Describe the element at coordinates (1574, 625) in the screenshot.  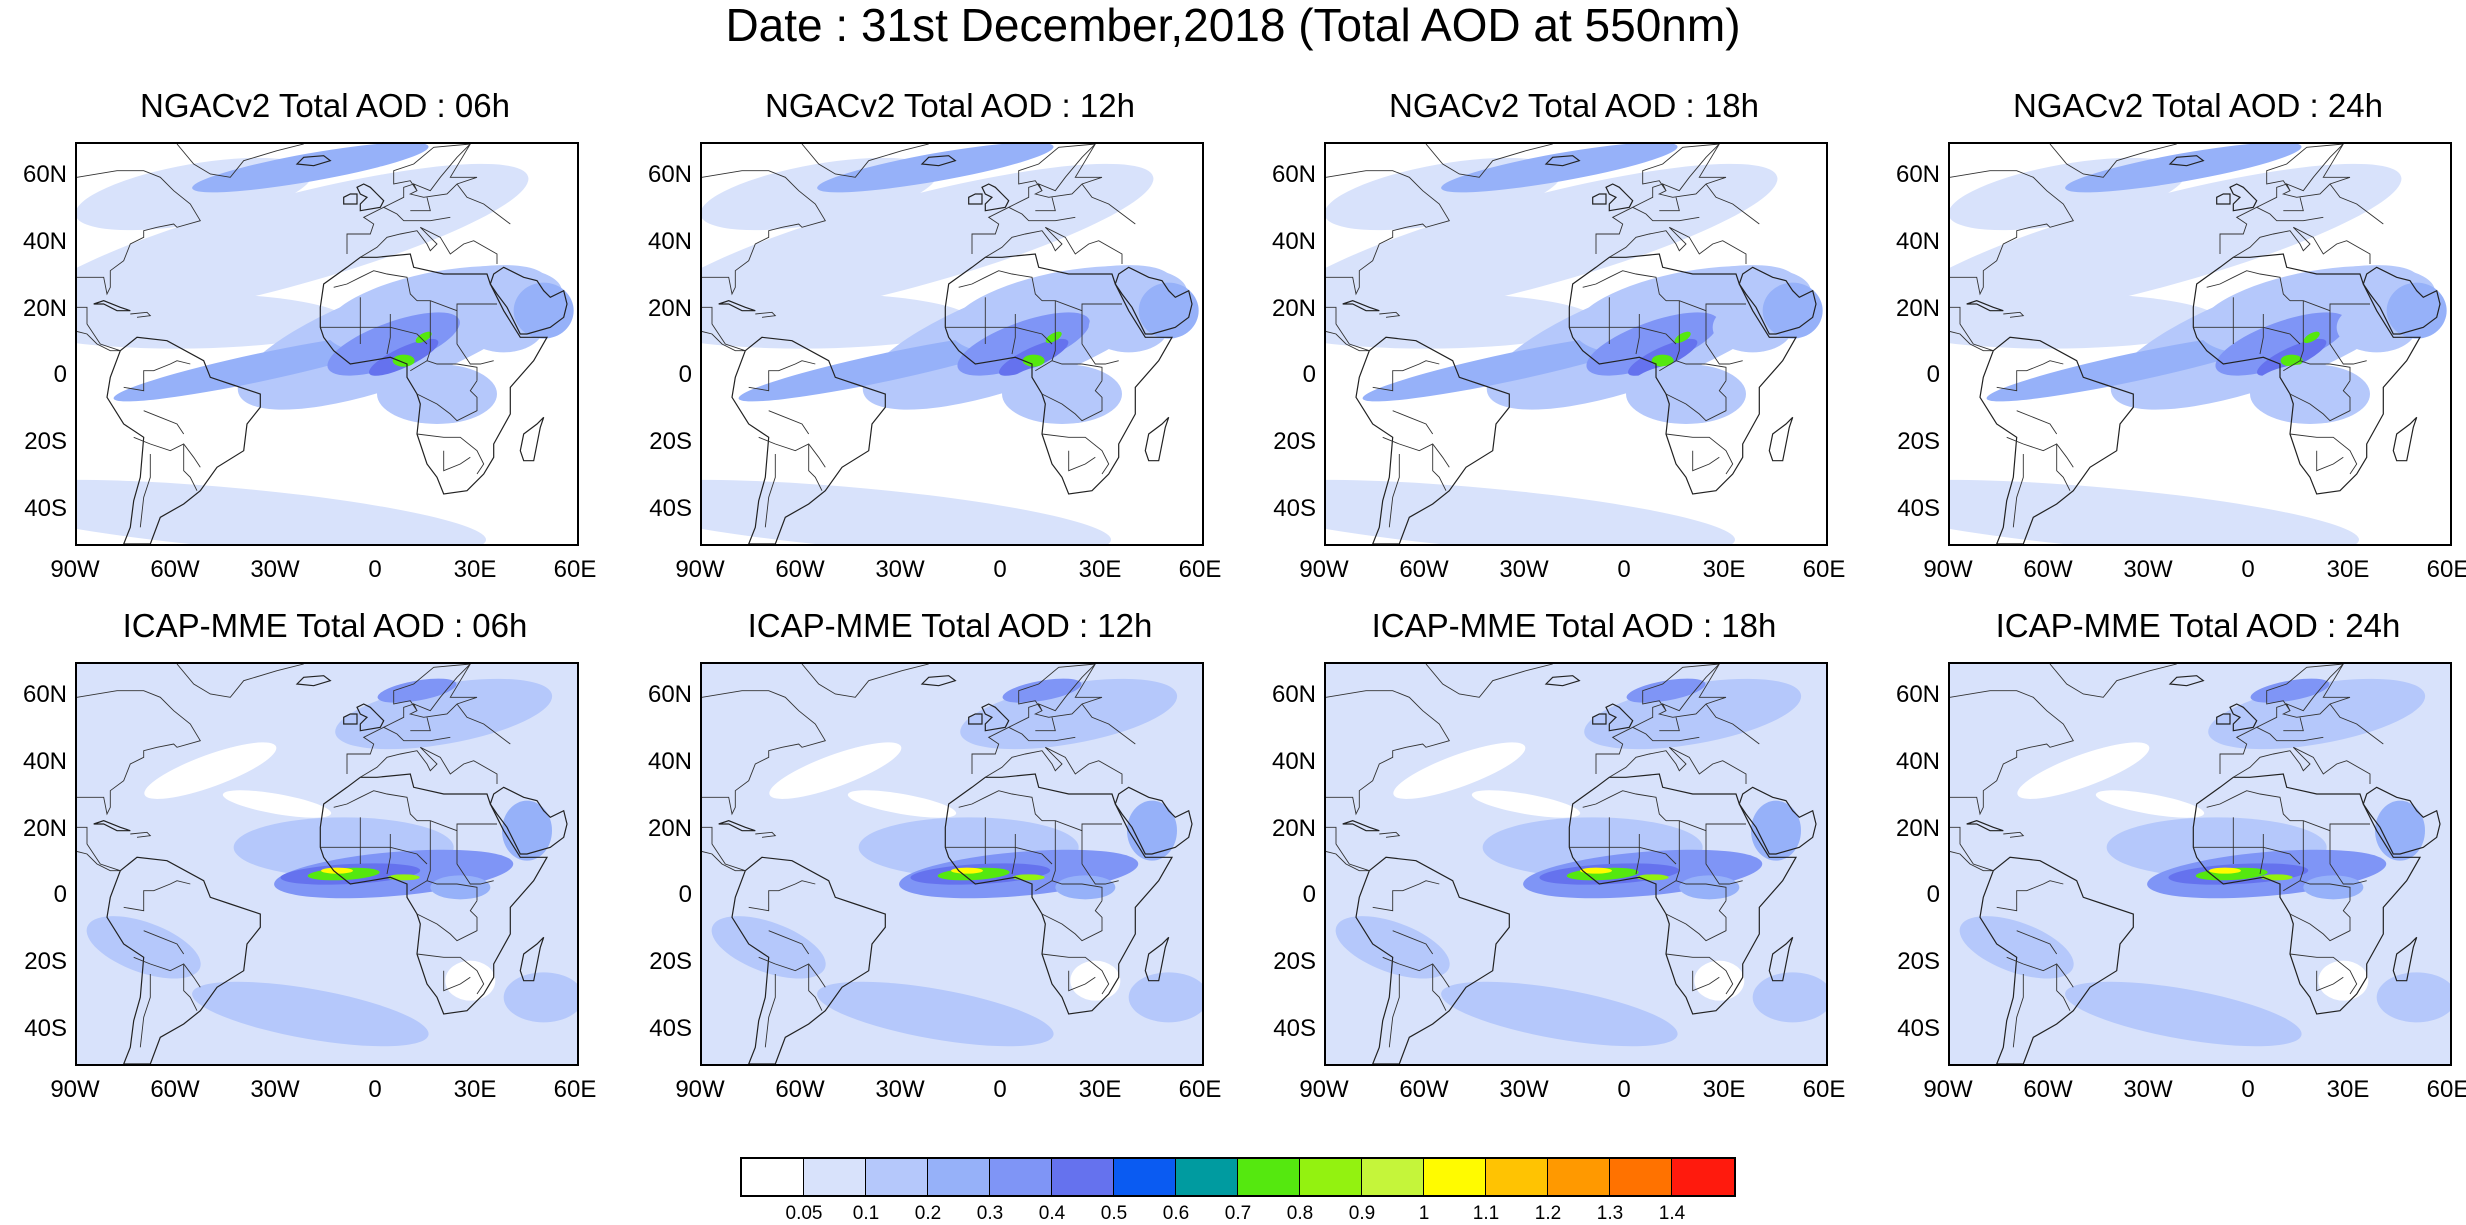
I see `panel-title: ICAP-MME Total AOD : 18h` at that location.